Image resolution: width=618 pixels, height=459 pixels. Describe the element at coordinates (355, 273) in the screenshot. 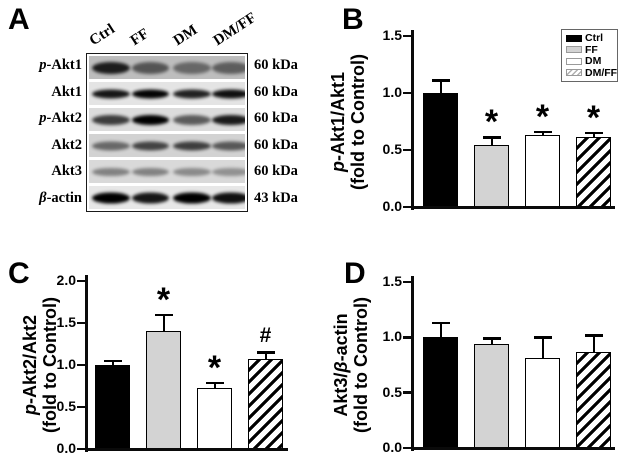

I see `panel-d-label: D` at that location.